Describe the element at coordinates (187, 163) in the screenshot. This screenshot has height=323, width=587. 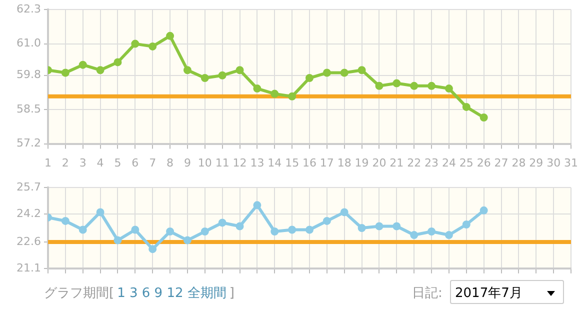
I see `x-tick-label: 9` at that location.